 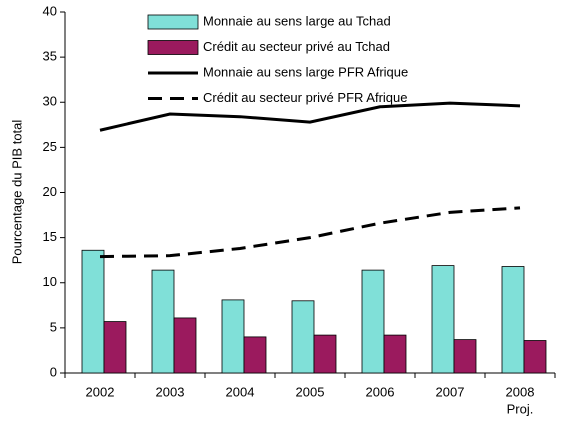 What do you see at coordinates (520, 391) in the screenshot?
I see `x-tick-label: 2008` at bounding box center [520, 391].